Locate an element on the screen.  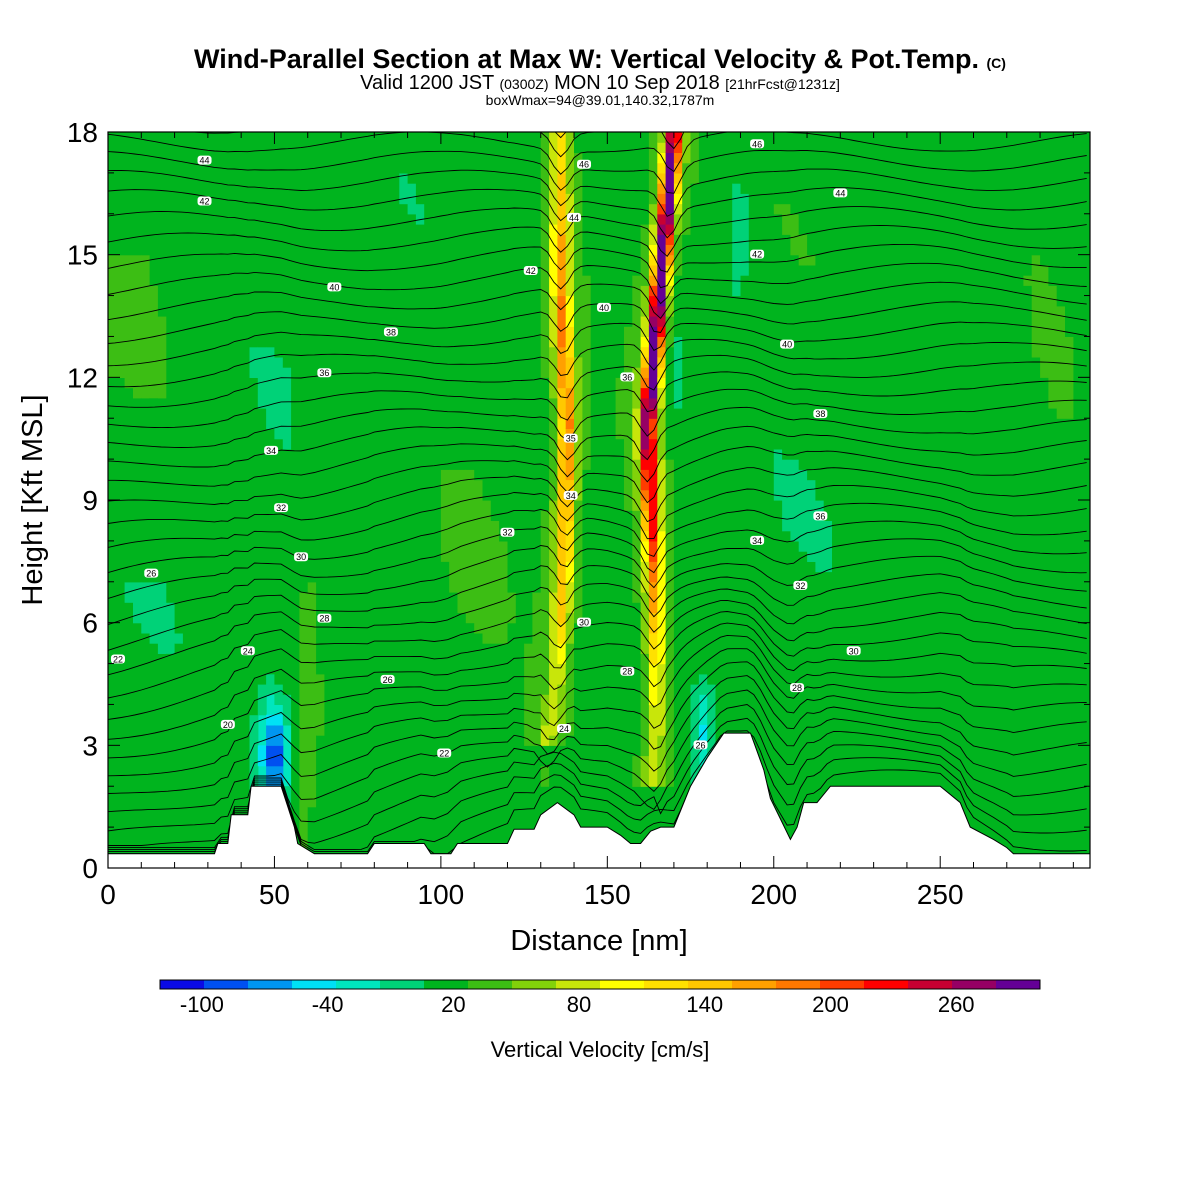
x-tick-label: 0 is located at coordinates (108, 894).